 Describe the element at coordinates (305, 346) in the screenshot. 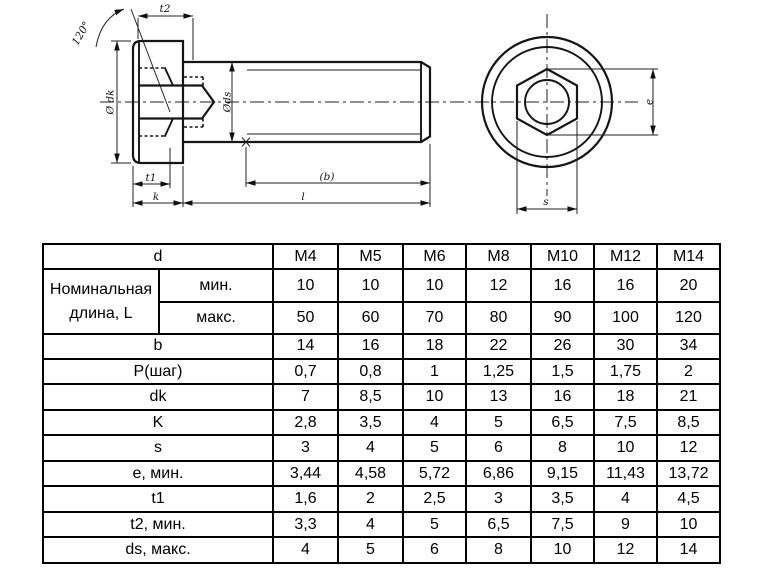

I see `value-cell: 14` at that location.